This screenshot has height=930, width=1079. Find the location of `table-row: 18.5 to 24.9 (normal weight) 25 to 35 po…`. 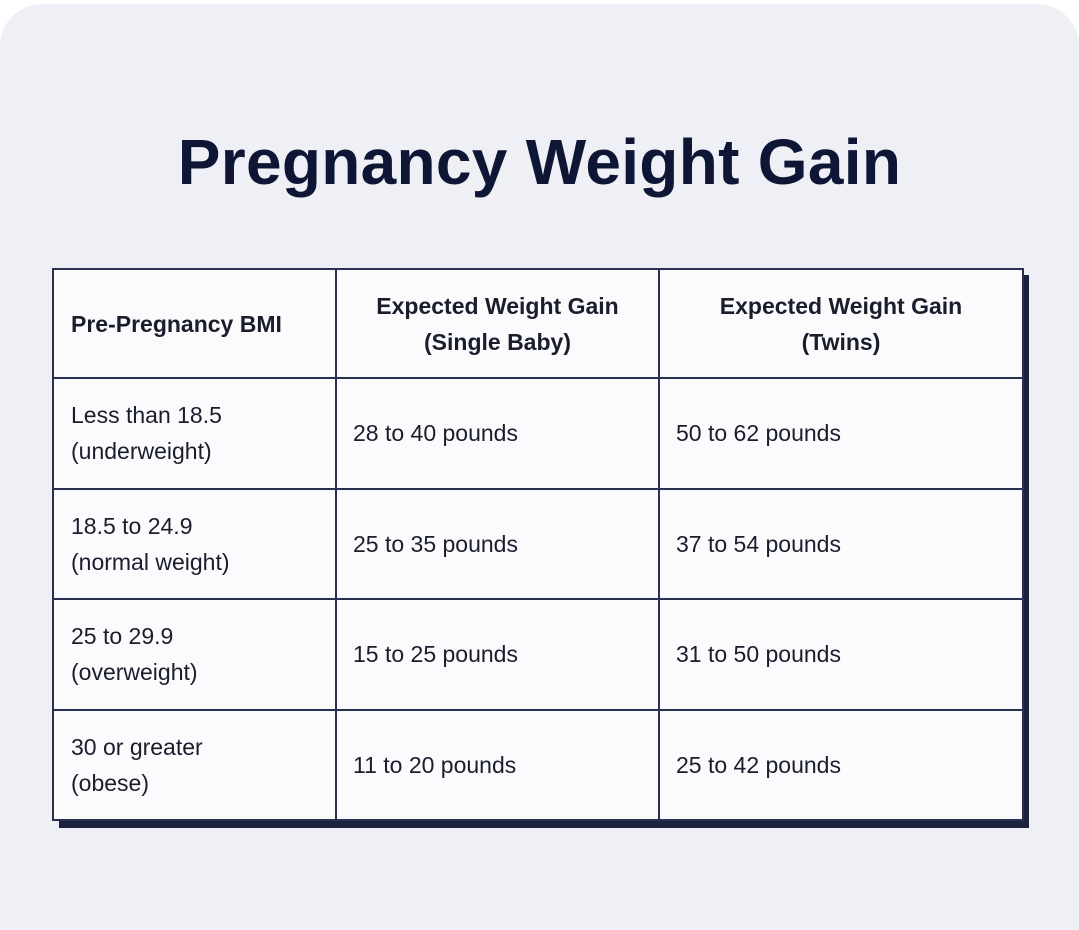

table-row: 18.5 to 24.9 (normal weight) 25 to 35 po… is located at coordinates (538, 543).